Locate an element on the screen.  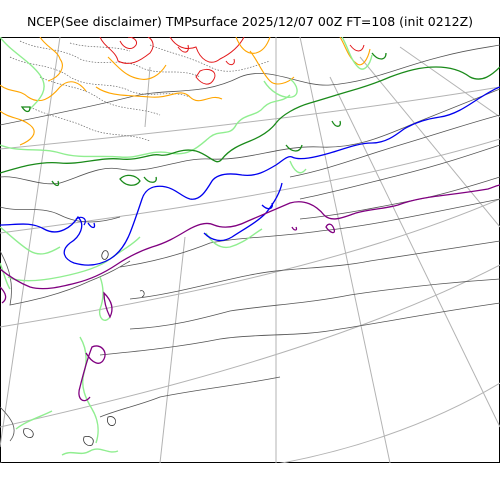
dotted-isotherms is located at coordinates (140, 91).